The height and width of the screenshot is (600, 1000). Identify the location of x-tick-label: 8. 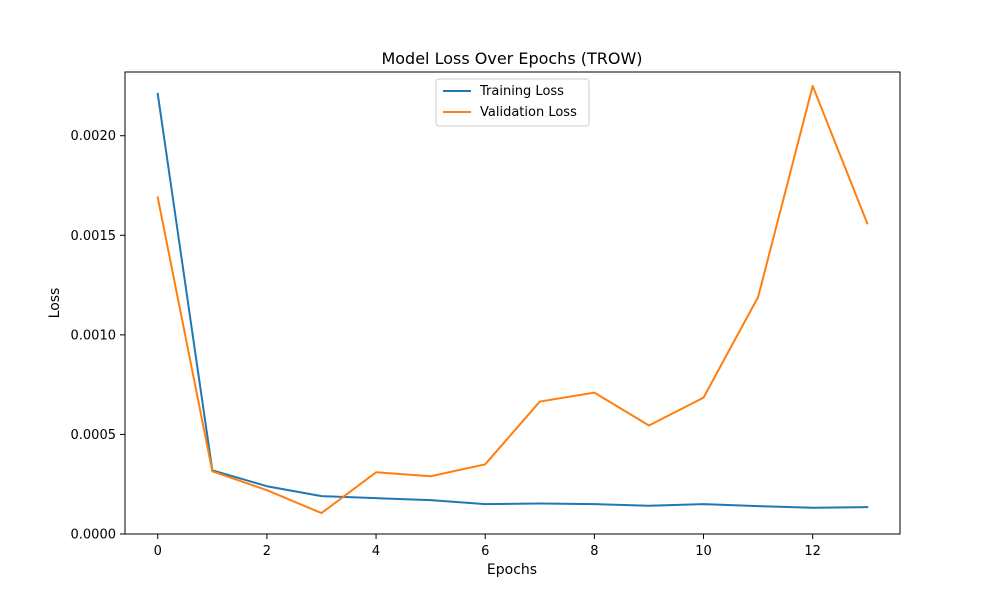
(594, 551).